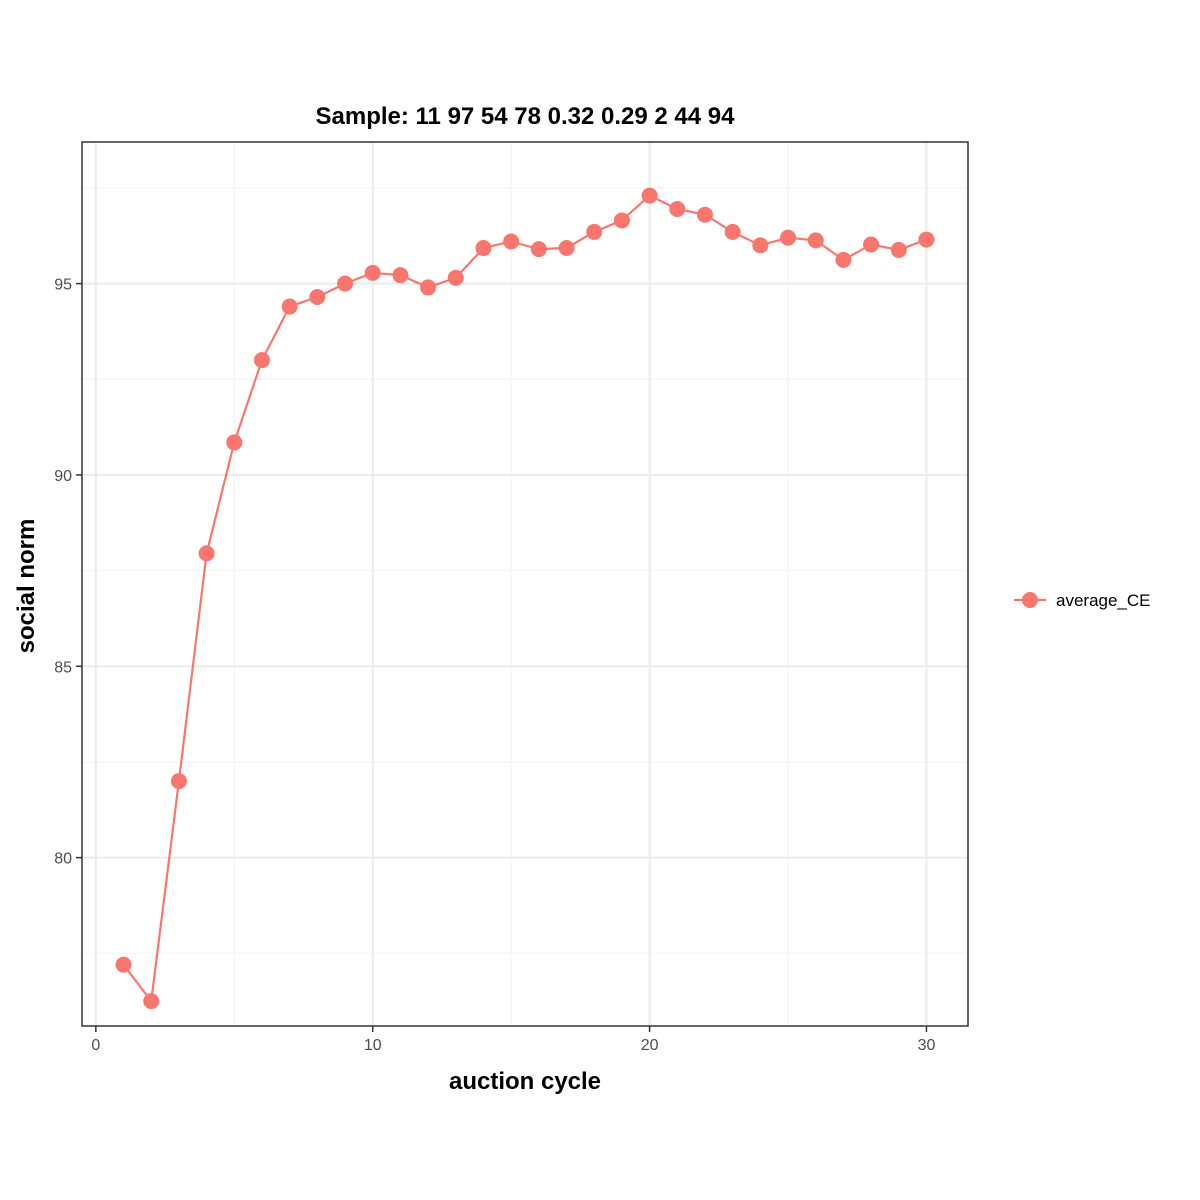  What do you see at coordinates (63, 476) in the screenshot?
I see `y-tick-label: 90` at bounding box center [63, 476].